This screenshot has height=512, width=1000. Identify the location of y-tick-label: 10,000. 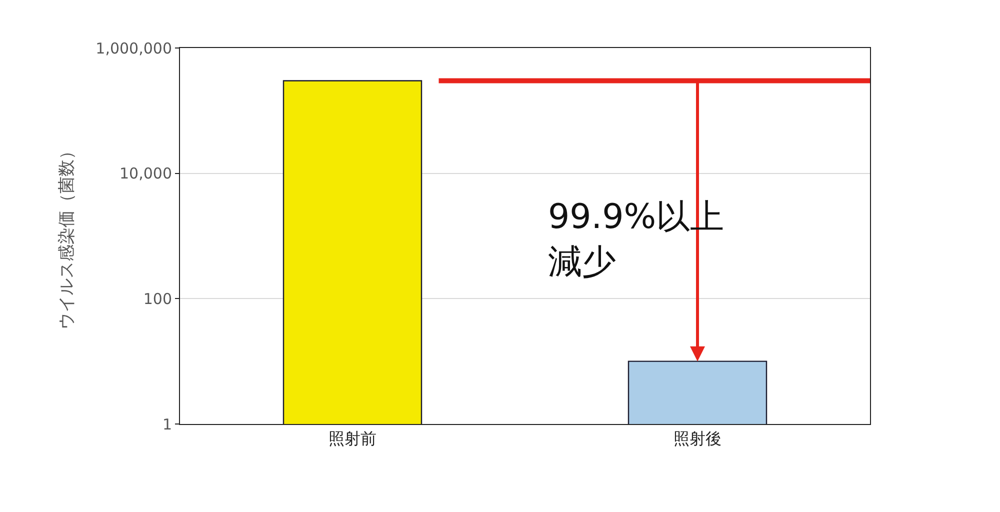
(146, 173).